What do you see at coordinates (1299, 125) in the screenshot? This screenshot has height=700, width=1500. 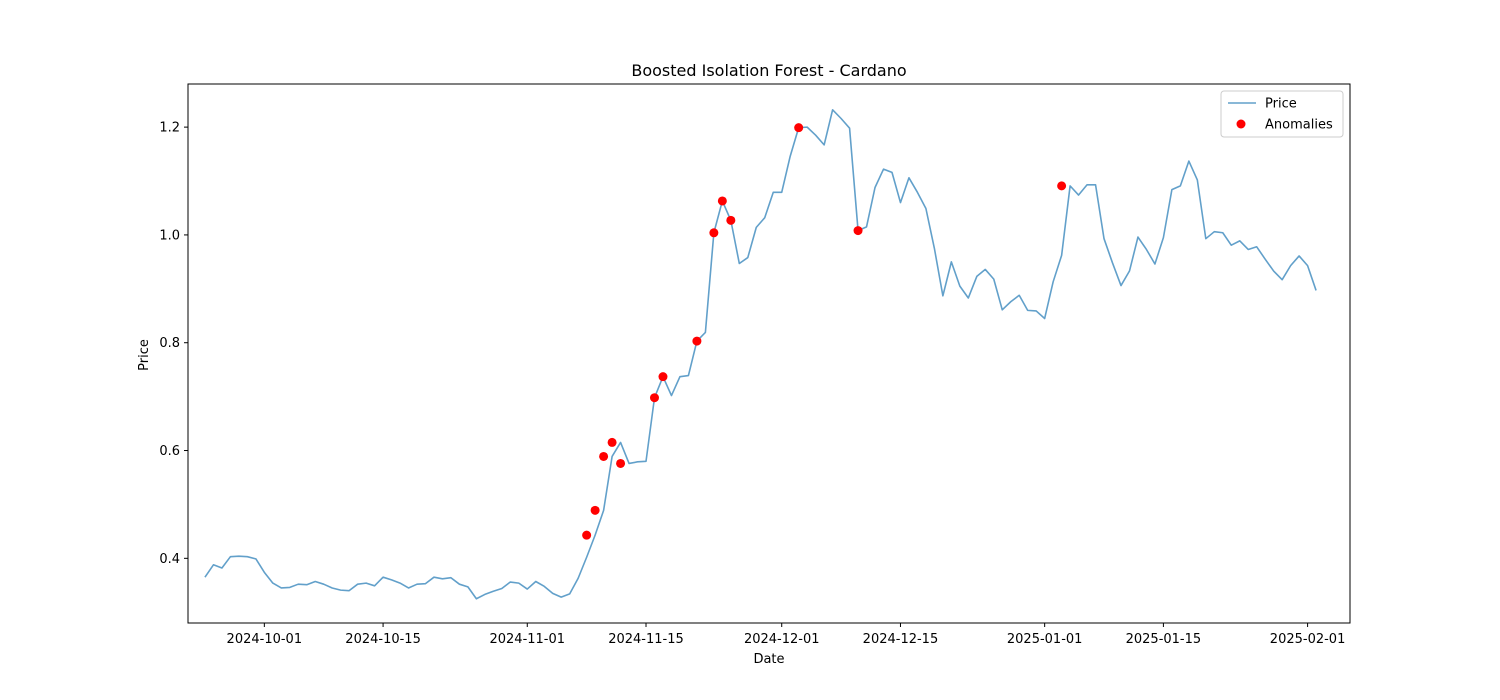 I see `legend-anomalies-label: Anomalies` at bounding box center [1299, 125].